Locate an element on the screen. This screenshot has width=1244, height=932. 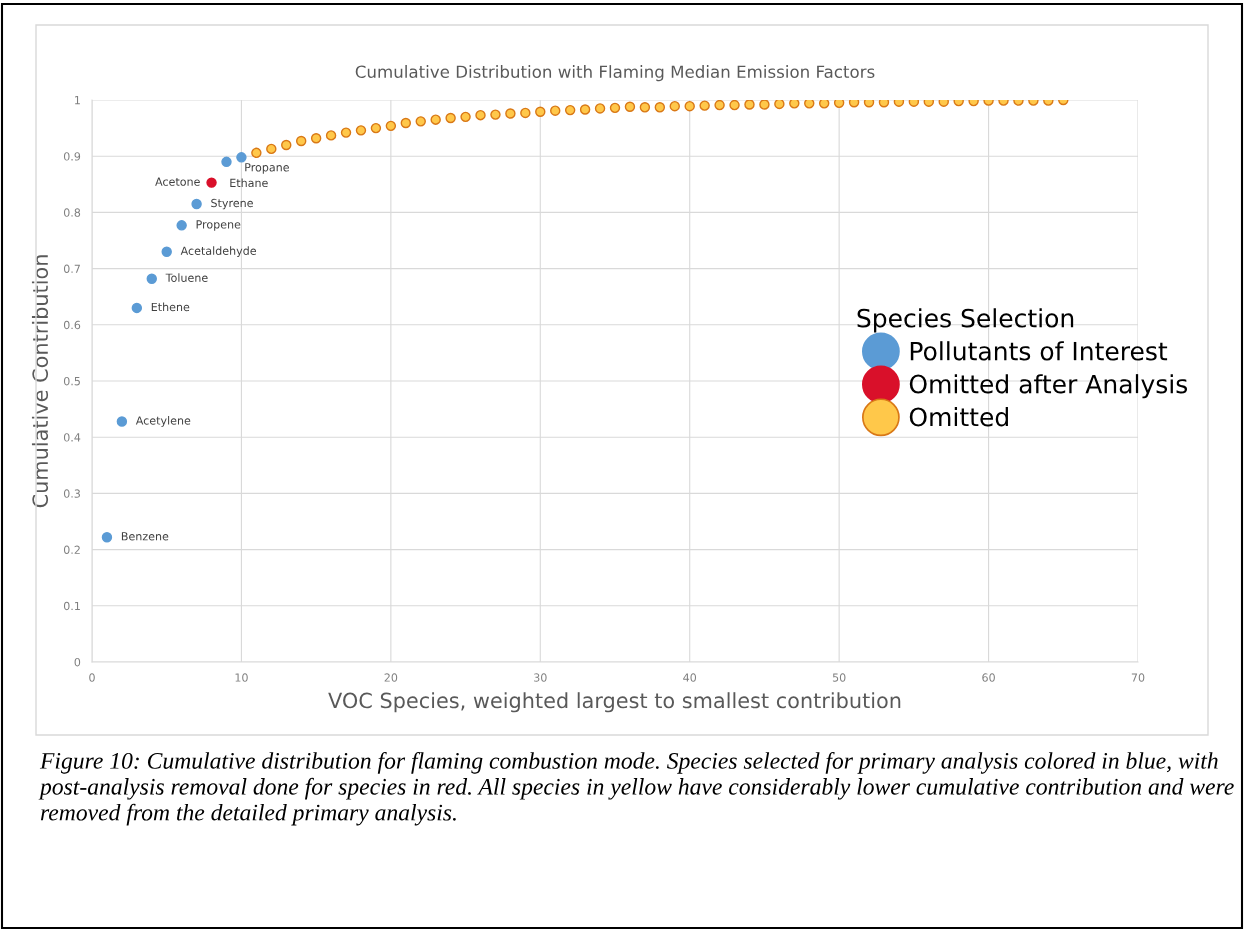
y-tick-label: 0.3 is located at coordinates (71, 493).